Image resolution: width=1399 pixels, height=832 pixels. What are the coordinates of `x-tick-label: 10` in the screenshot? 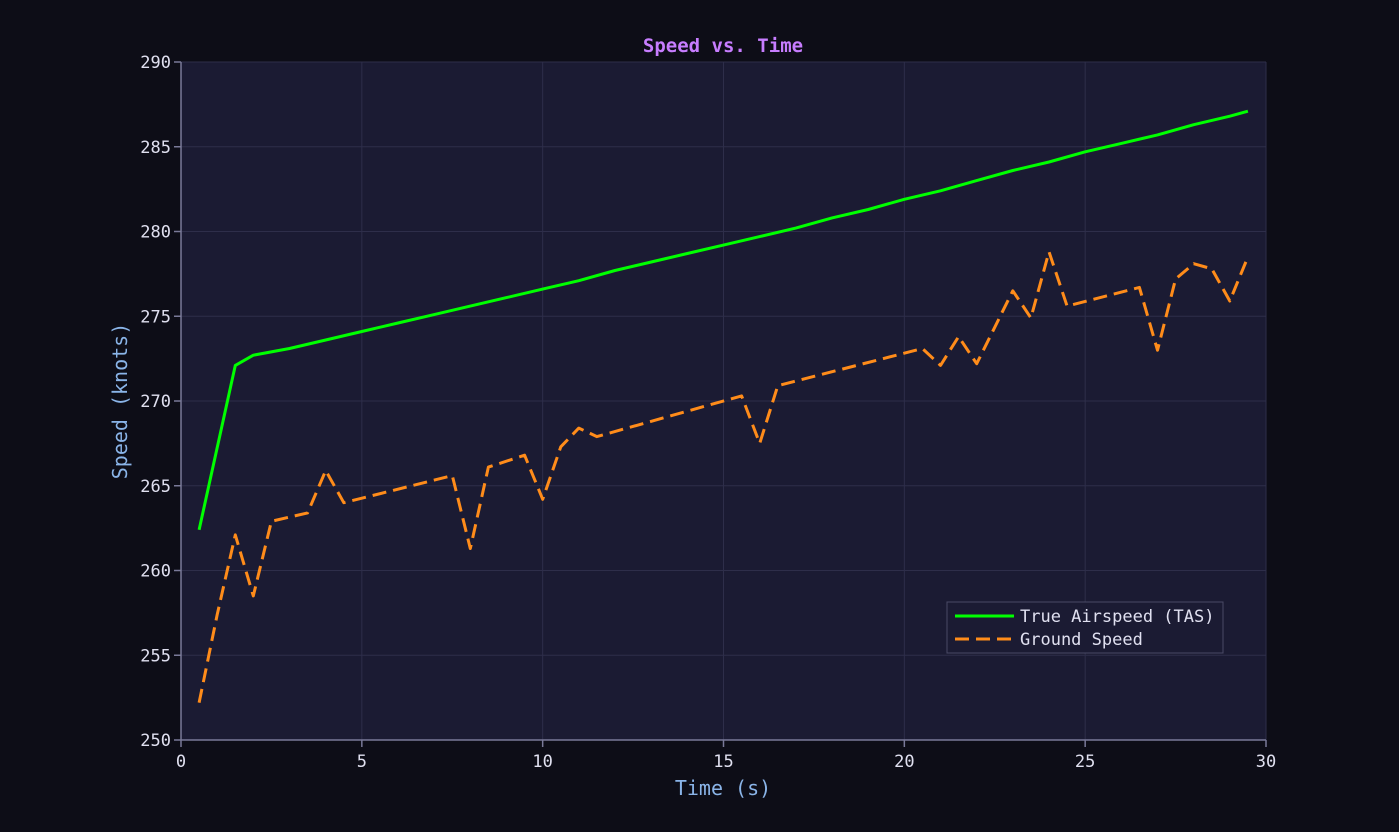 It's located at (542, 762).